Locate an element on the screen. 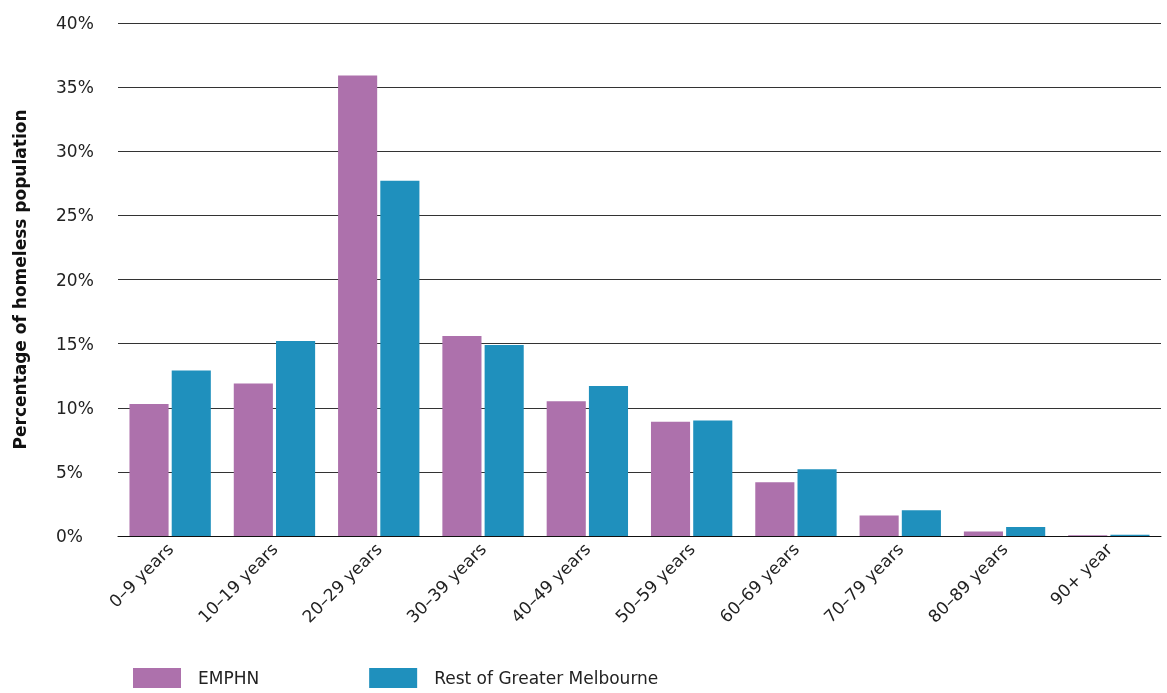  y-tick-label: 20% is located at coordinates (75, 279).